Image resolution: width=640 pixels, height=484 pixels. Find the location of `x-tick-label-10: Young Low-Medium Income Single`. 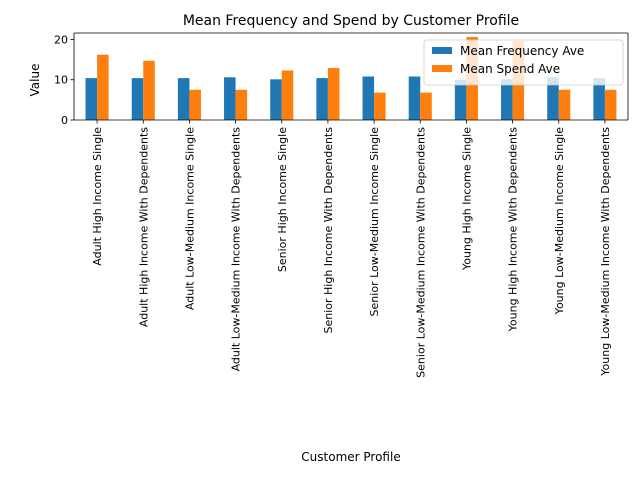

x-tick-label-10: Young Low-Medium Income Single is located at coordinates (559, 221).